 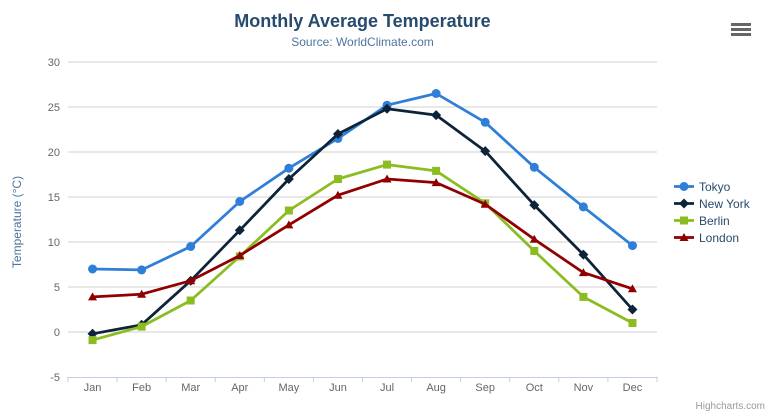 I want to click on chart-context-menu-button, so click(x=741, y=29).